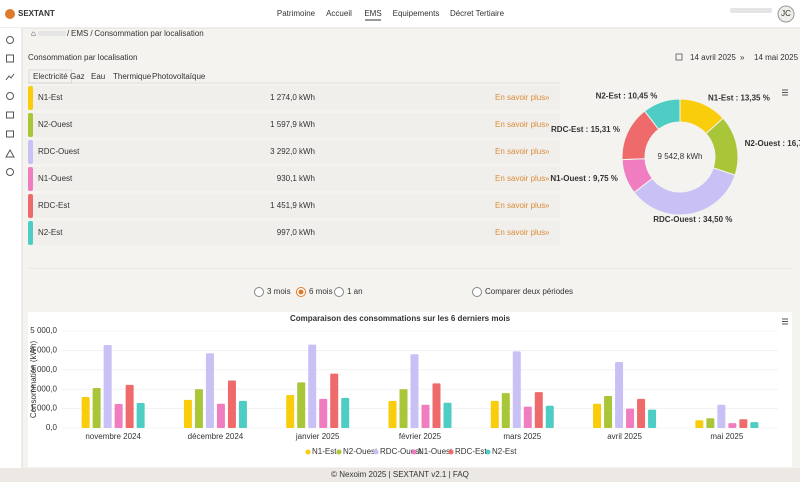  I want to click on tab: Thermique, so click(132, 76).